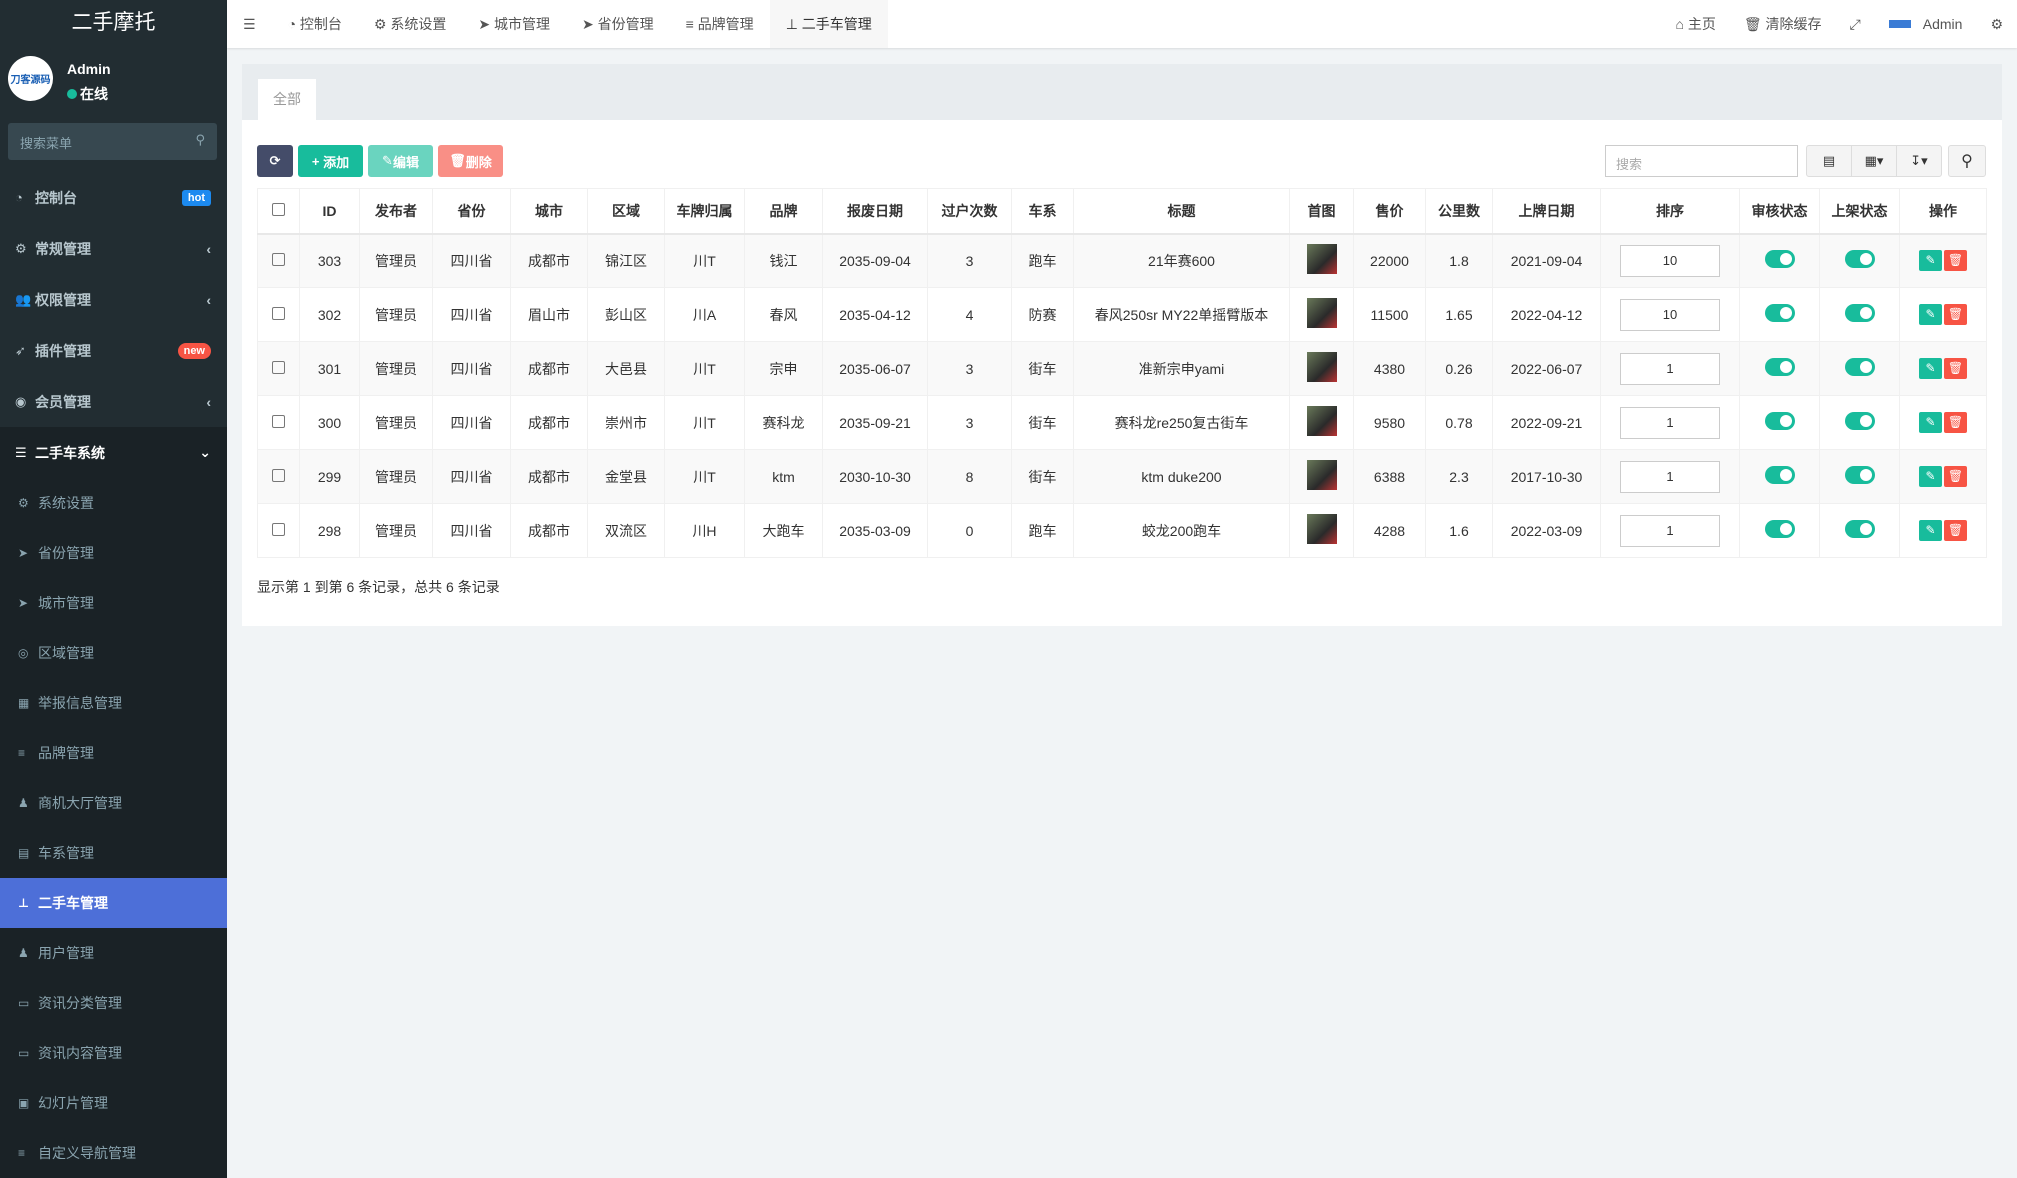 This screenshot has height=1178, width=2017. Describe the element at coordinates (1389, 211) in the screenshot. I see `column-header: 售价` at that location.